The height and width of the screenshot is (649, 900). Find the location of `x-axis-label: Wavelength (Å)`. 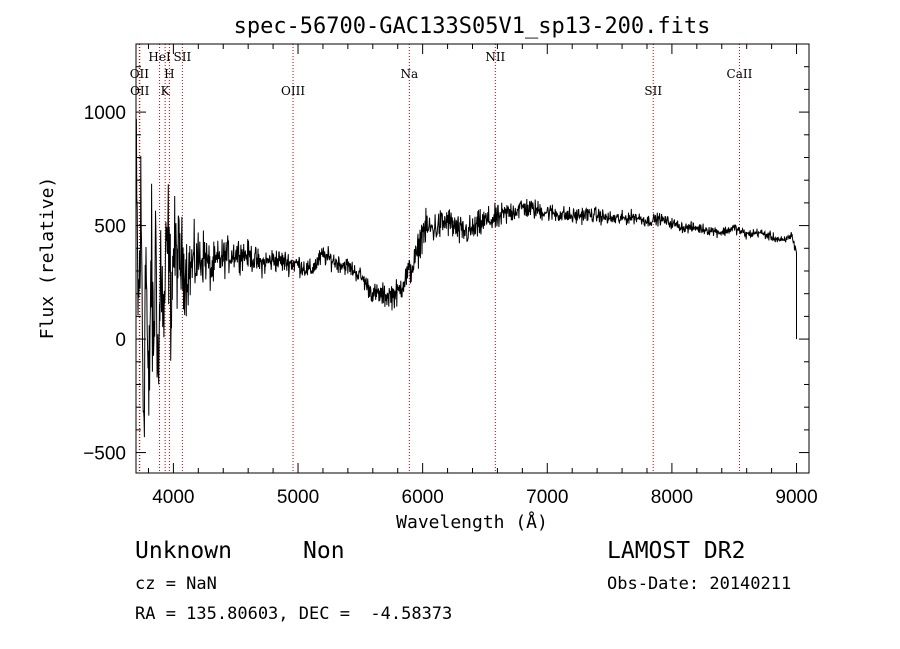

x-axis-label: Wavelength (Å) is located at coordinates (472, 522).